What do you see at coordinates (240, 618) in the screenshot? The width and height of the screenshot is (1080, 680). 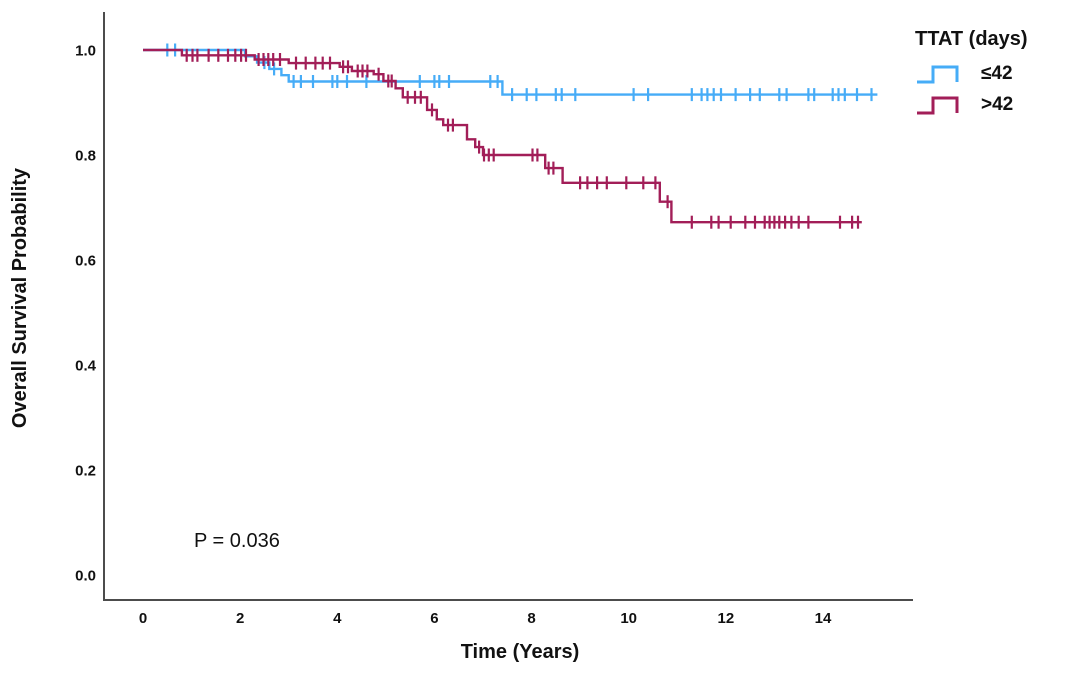 I see `x-tick-label: 2` at bounding box center [240, 618].